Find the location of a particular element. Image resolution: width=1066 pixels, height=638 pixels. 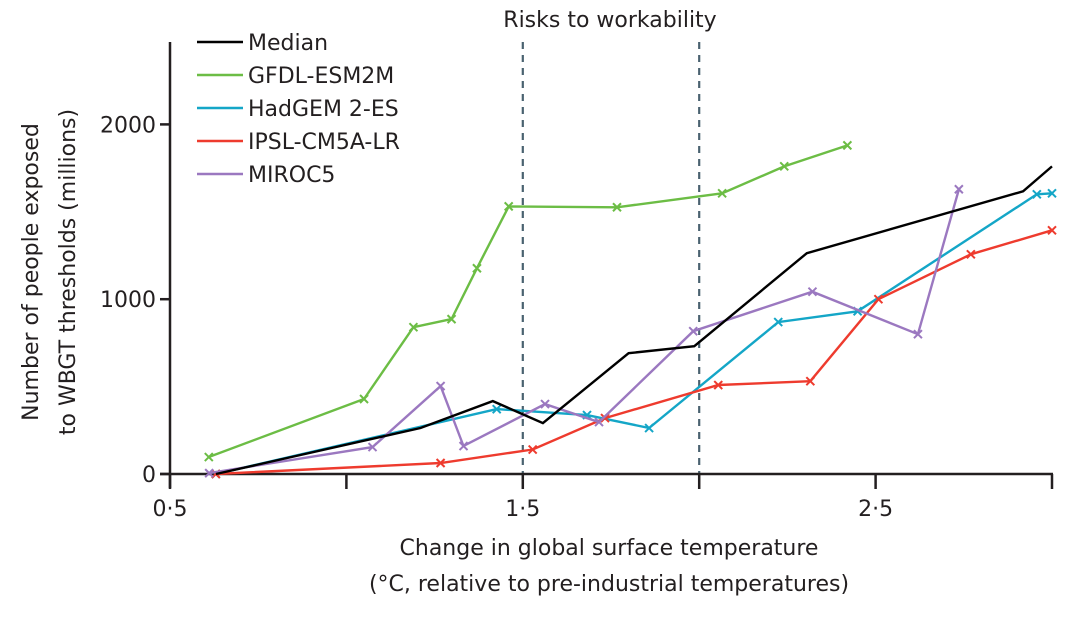

x-axis-title-line-1: Change in global surface temperature is located at coordinates (609, 548).